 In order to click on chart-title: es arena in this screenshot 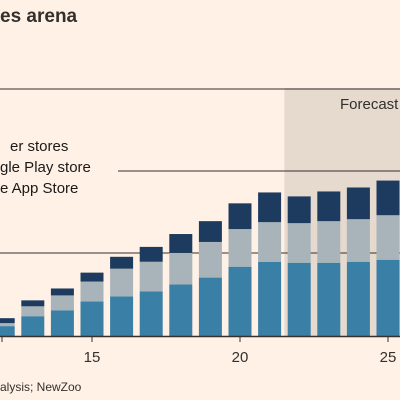, I will do `click(39, 16)`.